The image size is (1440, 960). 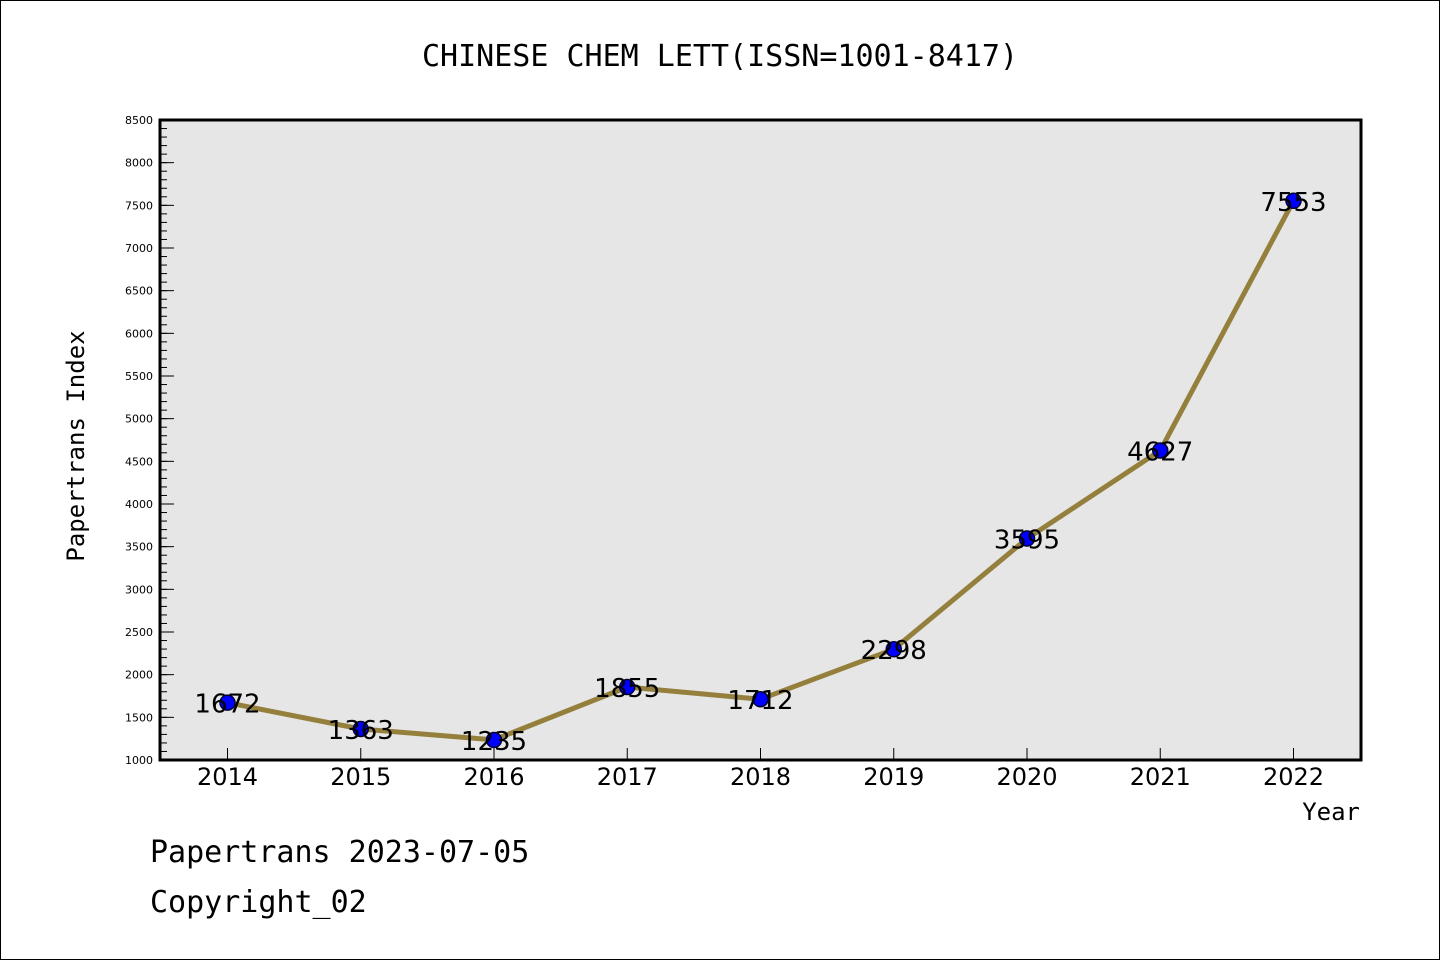 What do you see at coordinates (139, 632) in the screenshot?
I see `y-tick-label: 2500` at bounding box center [139, 632].